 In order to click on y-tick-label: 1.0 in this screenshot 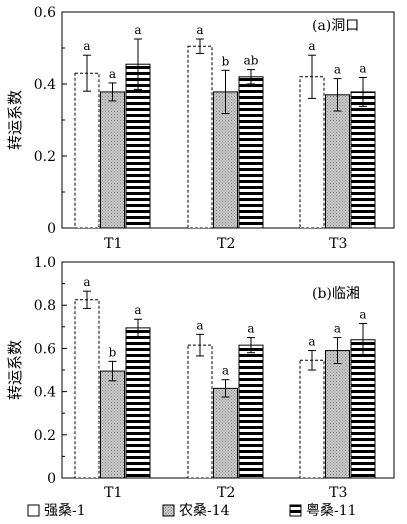, I will do `click(45, 263)`.